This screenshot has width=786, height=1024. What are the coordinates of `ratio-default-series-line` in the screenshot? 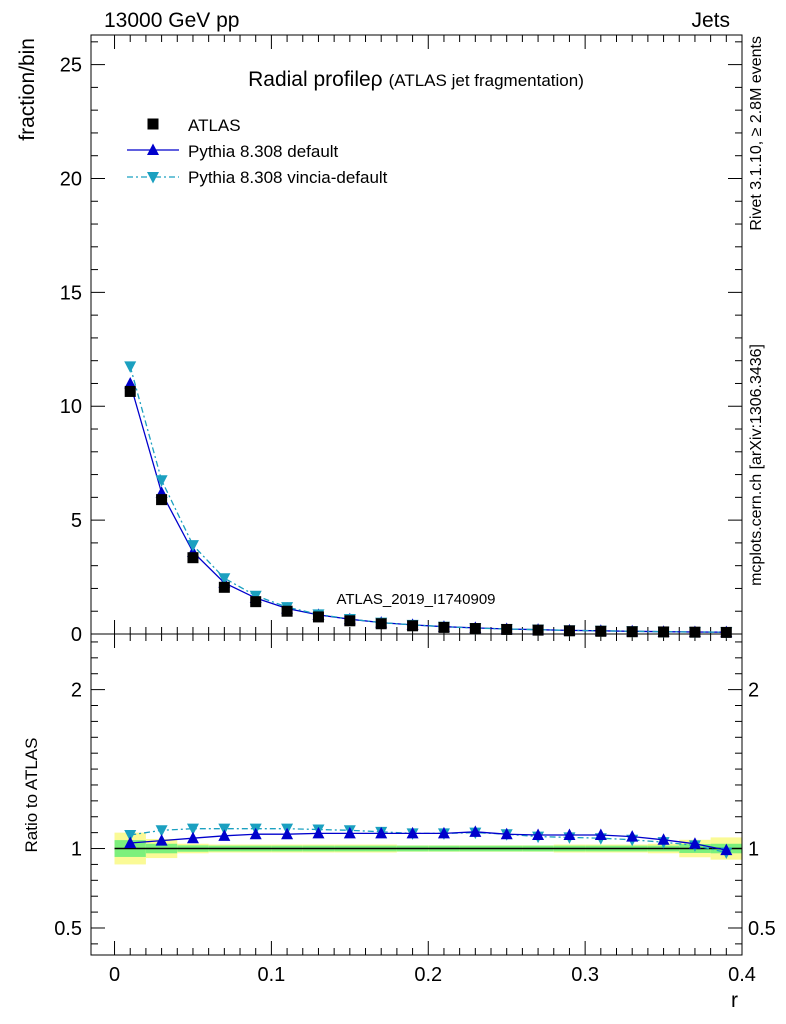 It's located at (428, 841).